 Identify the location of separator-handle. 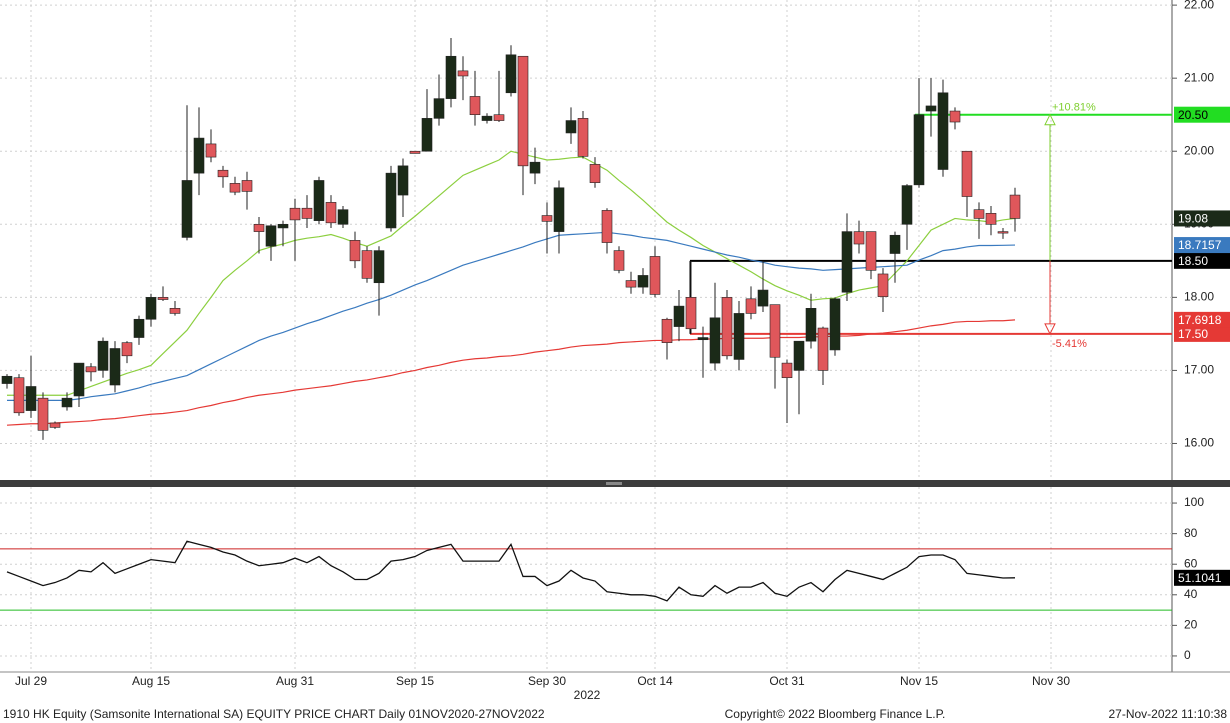
(614, 483).